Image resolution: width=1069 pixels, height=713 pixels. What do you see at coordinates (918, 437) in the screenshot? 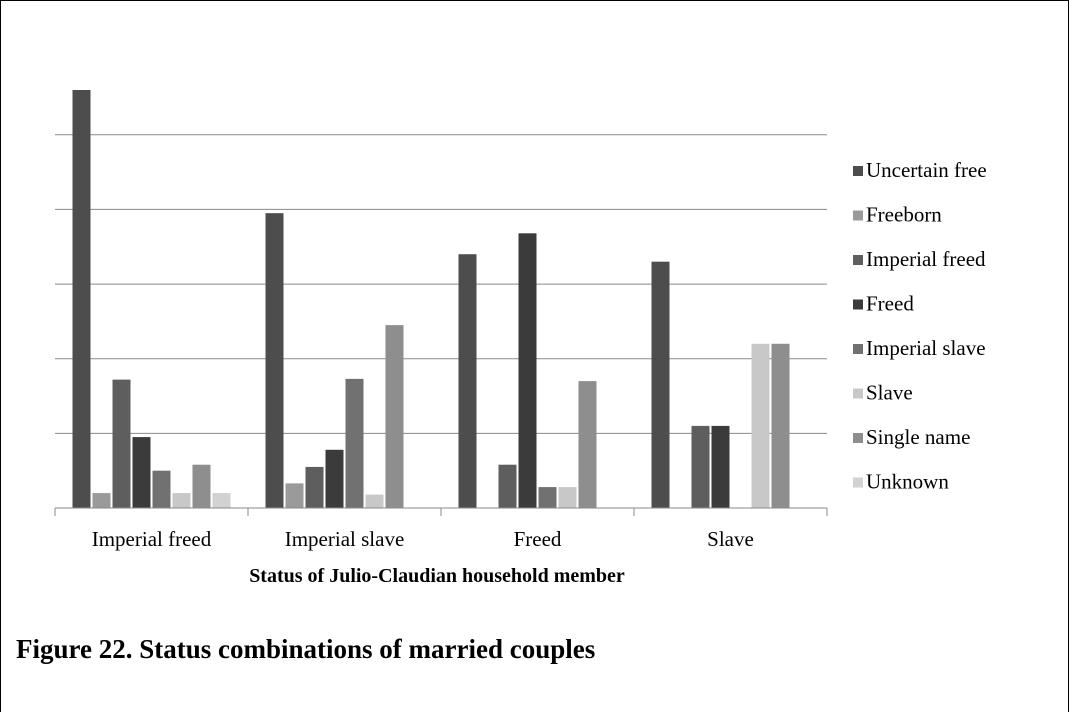
I see `legend-label: Single name` at bounding box center [918, 437].